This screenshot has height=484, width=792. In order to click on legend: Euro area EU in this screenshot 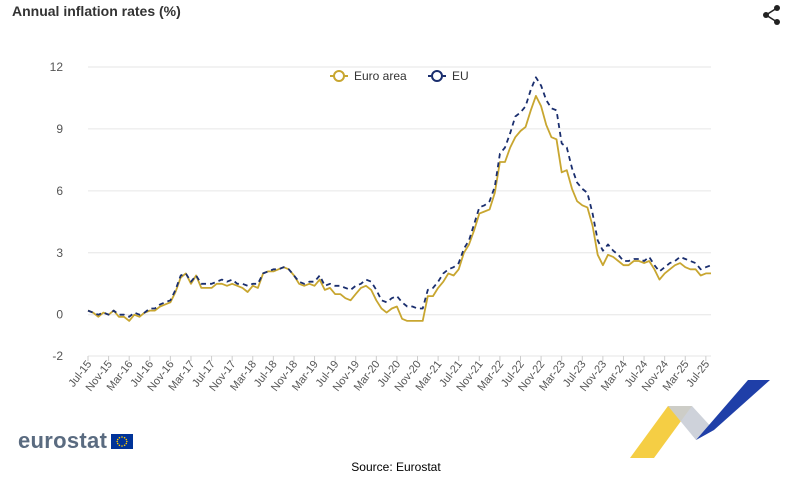, I will do `click(399, 76)`.